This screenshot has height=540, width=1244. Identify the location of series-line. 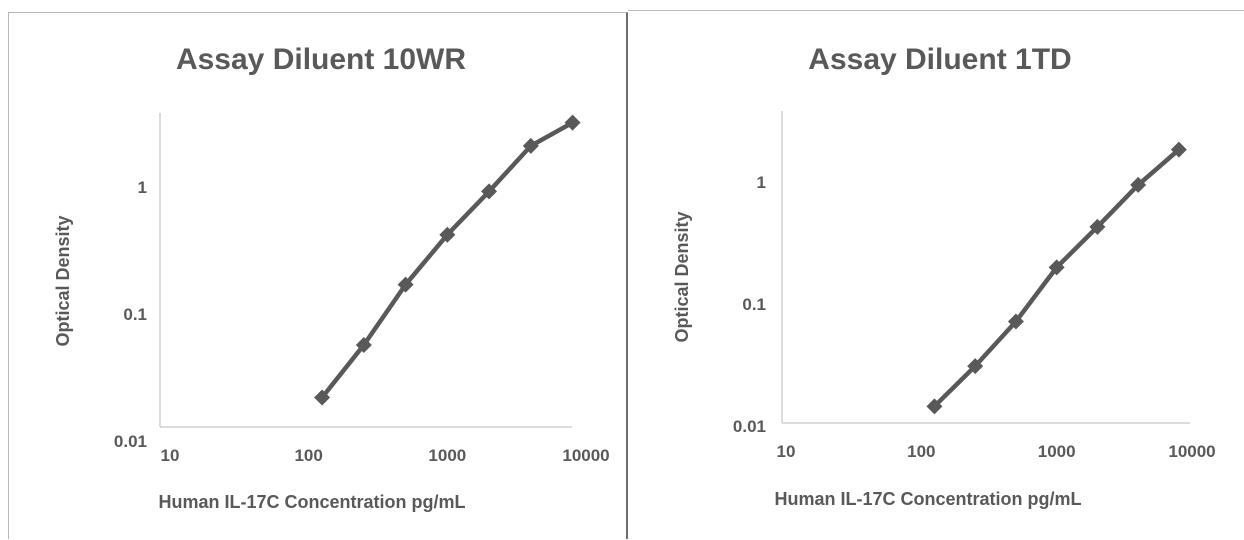
(447, 260).